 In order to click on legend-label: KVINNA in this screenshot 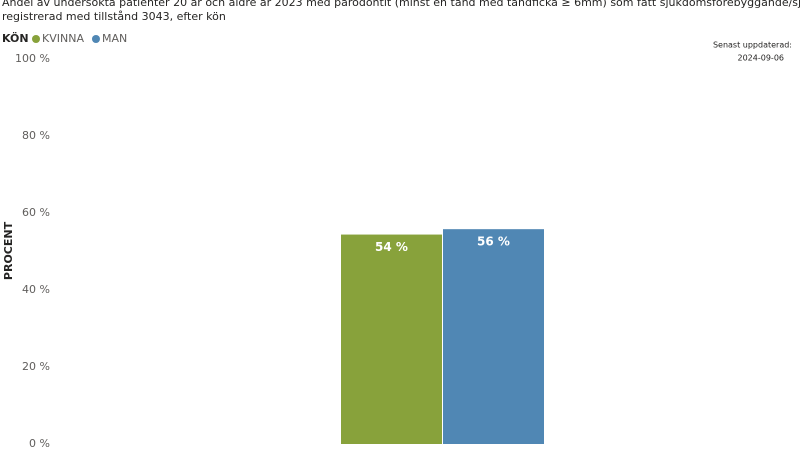, I will do `click(63, 38)`.